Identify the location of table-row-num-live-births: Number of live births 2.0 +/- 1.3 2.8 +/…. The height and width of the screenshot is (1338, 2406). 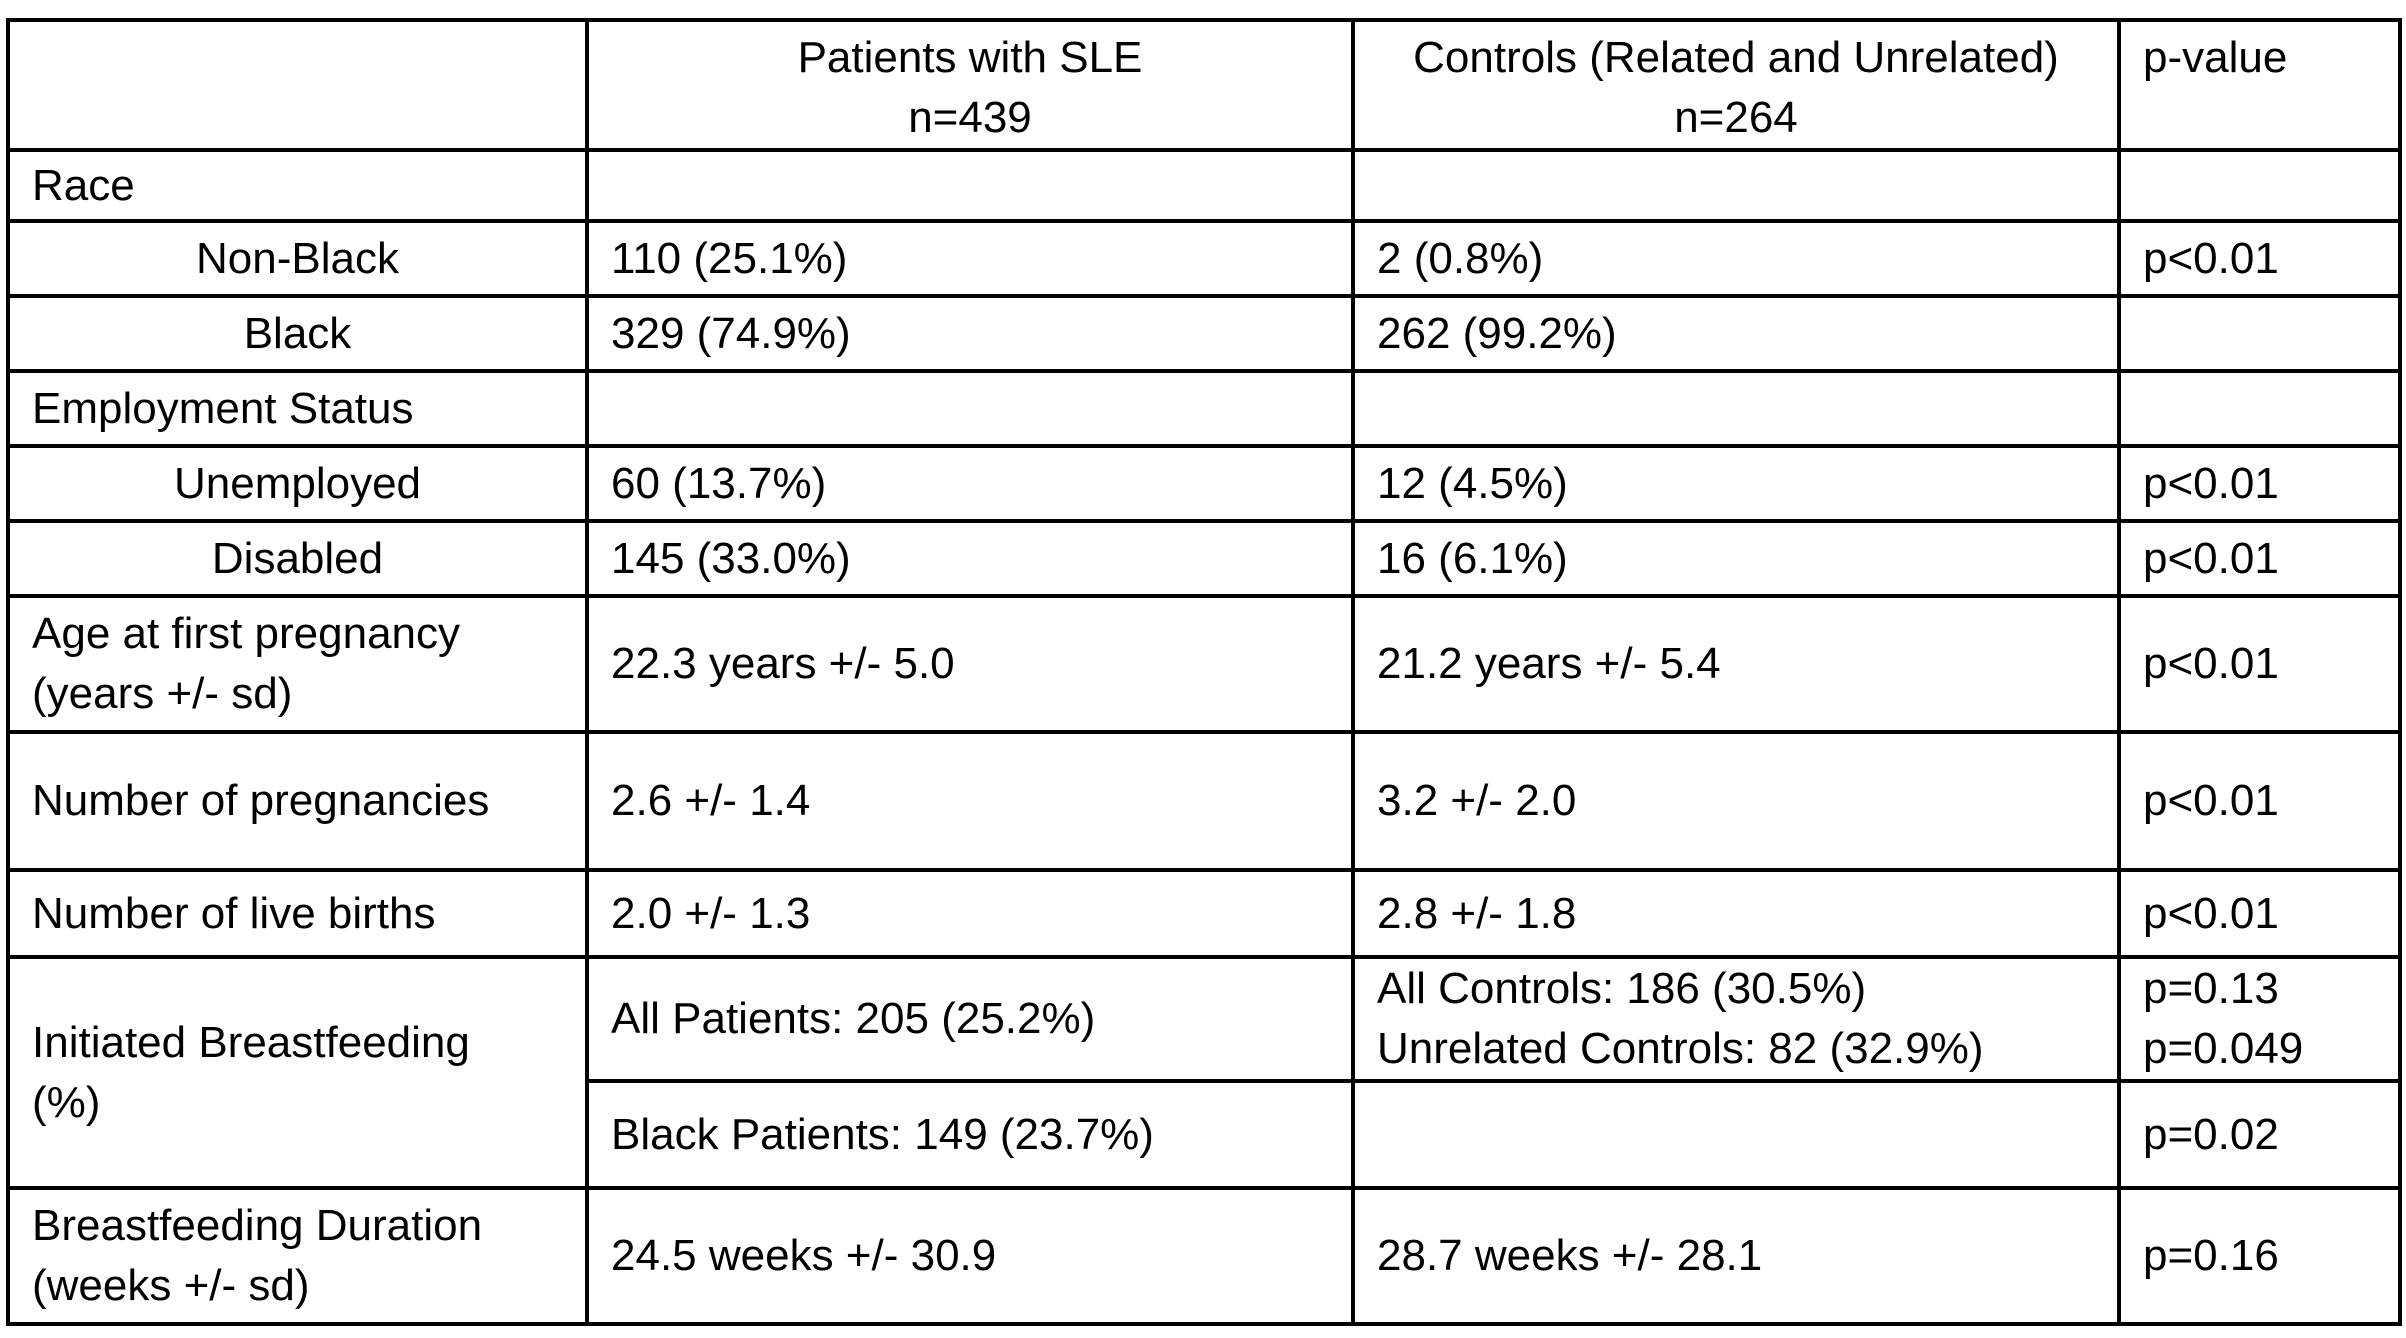
(1204, 913).